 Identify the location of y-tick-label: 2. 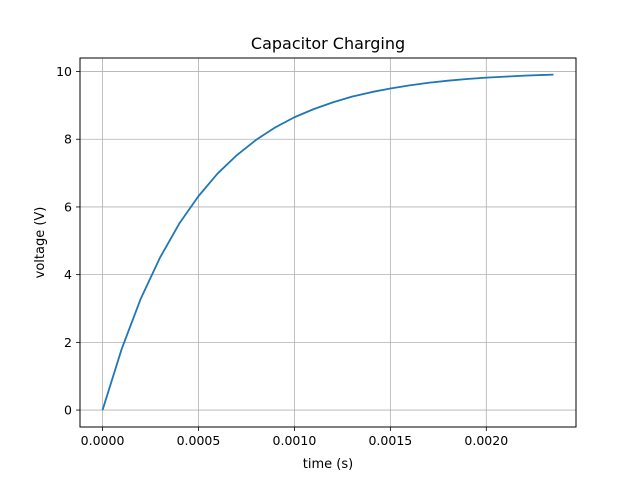
(68, 342).